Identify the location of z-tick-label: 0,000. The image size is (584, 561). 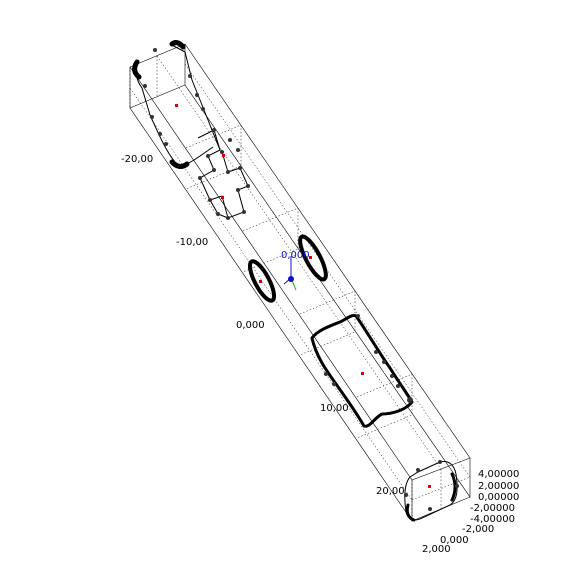
(250, 325).